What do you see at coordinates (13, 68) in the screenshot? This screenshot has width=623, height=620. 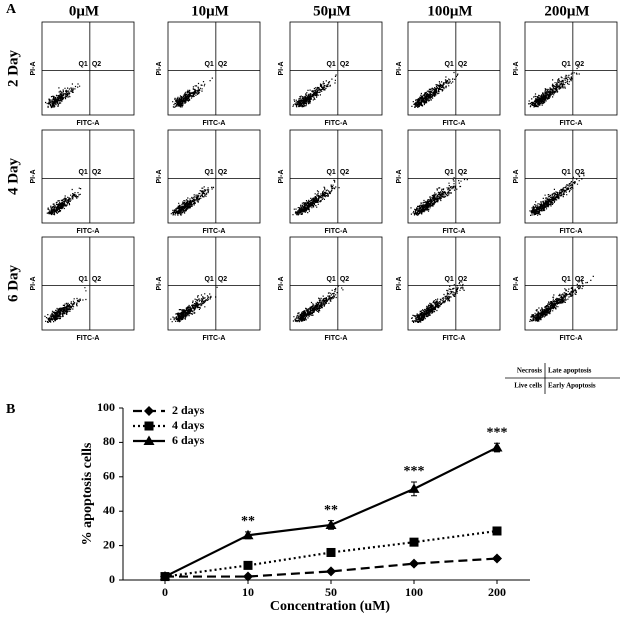 I see `row-label: 2 Day` at bounding box center [13, 68].